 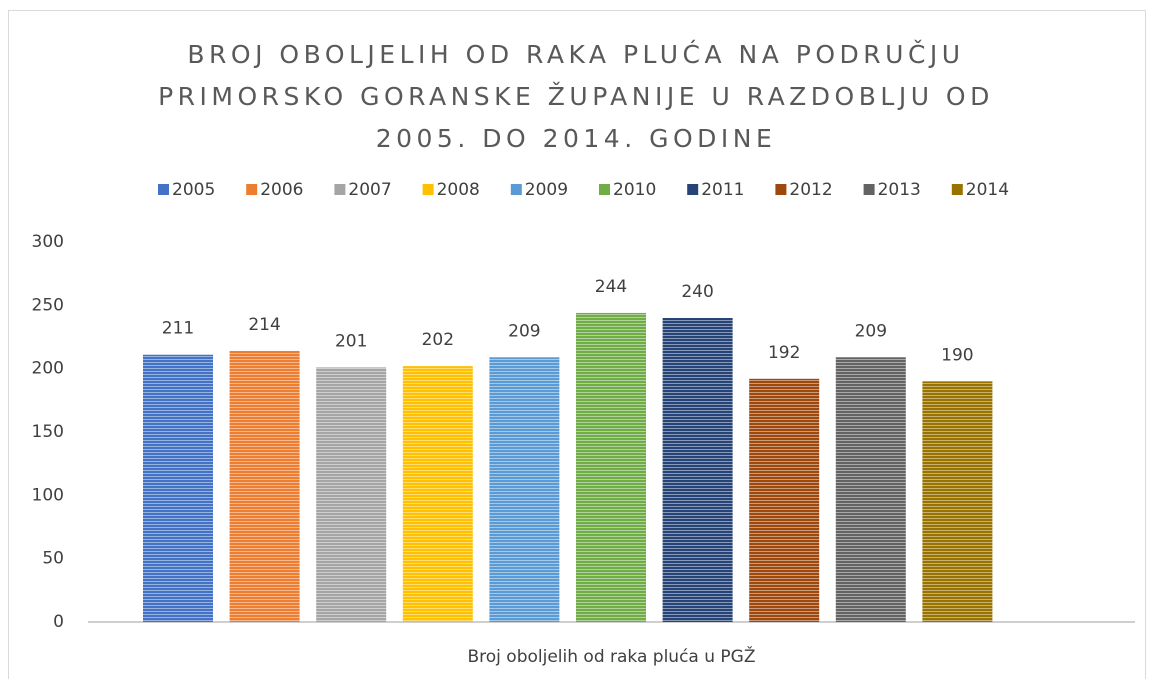 What do you see at coordinates (634, 190) in the screenshot?
I see `legend-label: 2010` at bounding box center [634, 190].